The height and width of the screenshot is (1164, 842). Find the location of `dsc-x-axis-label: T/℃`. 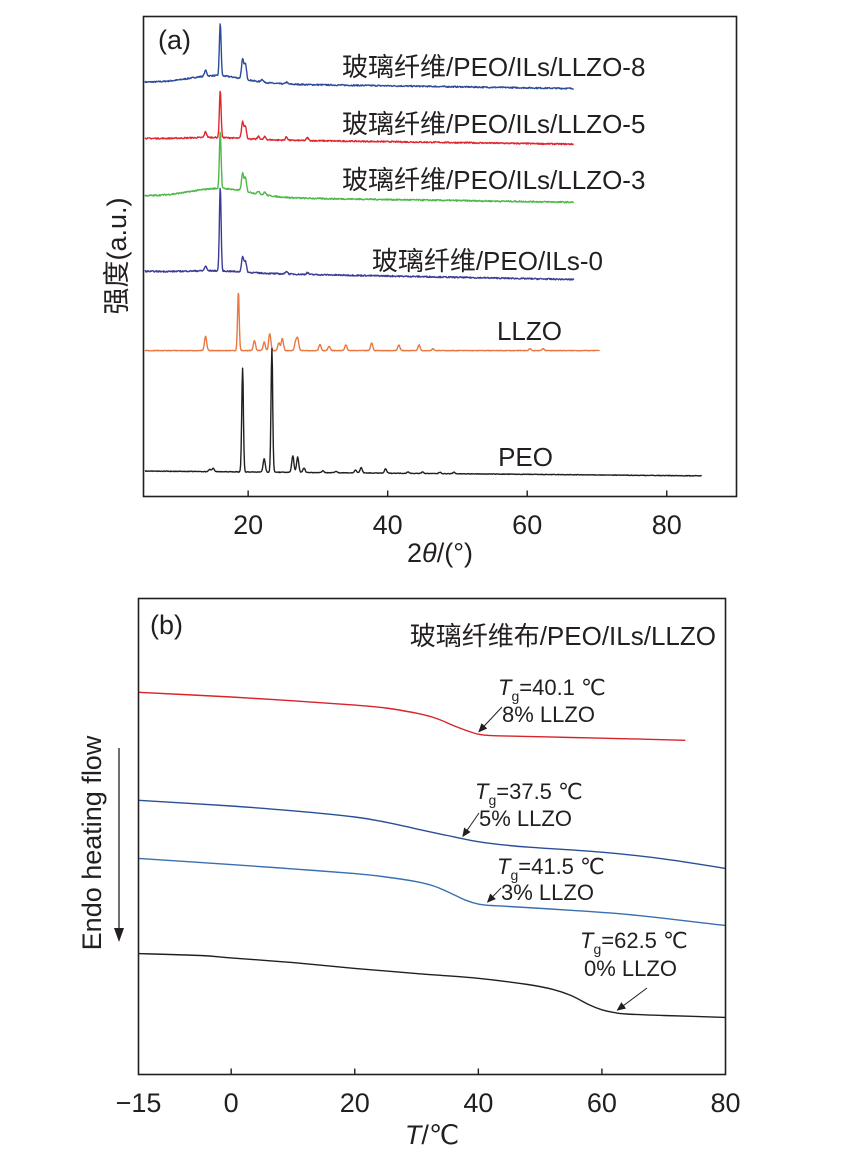

dsc-x-axis-label: T/℃ is located at coordinates (432, 1135).